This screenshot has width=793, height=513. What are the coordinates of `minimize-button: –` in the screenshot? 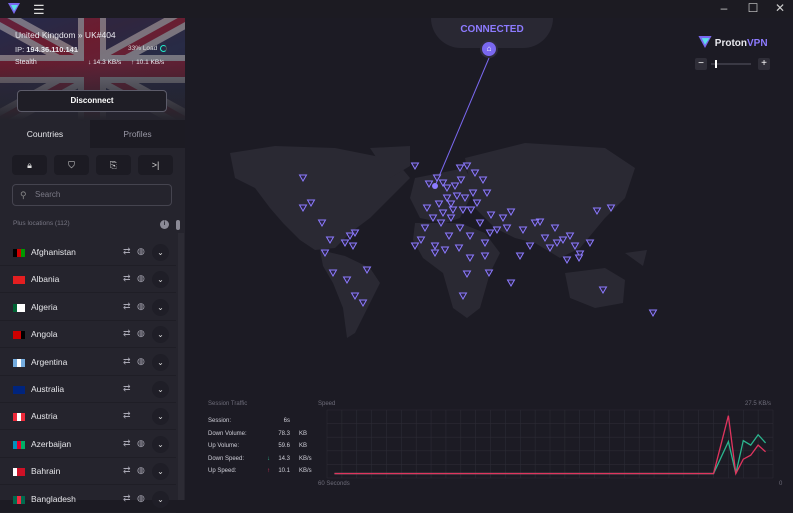 It's located at (724, 8).